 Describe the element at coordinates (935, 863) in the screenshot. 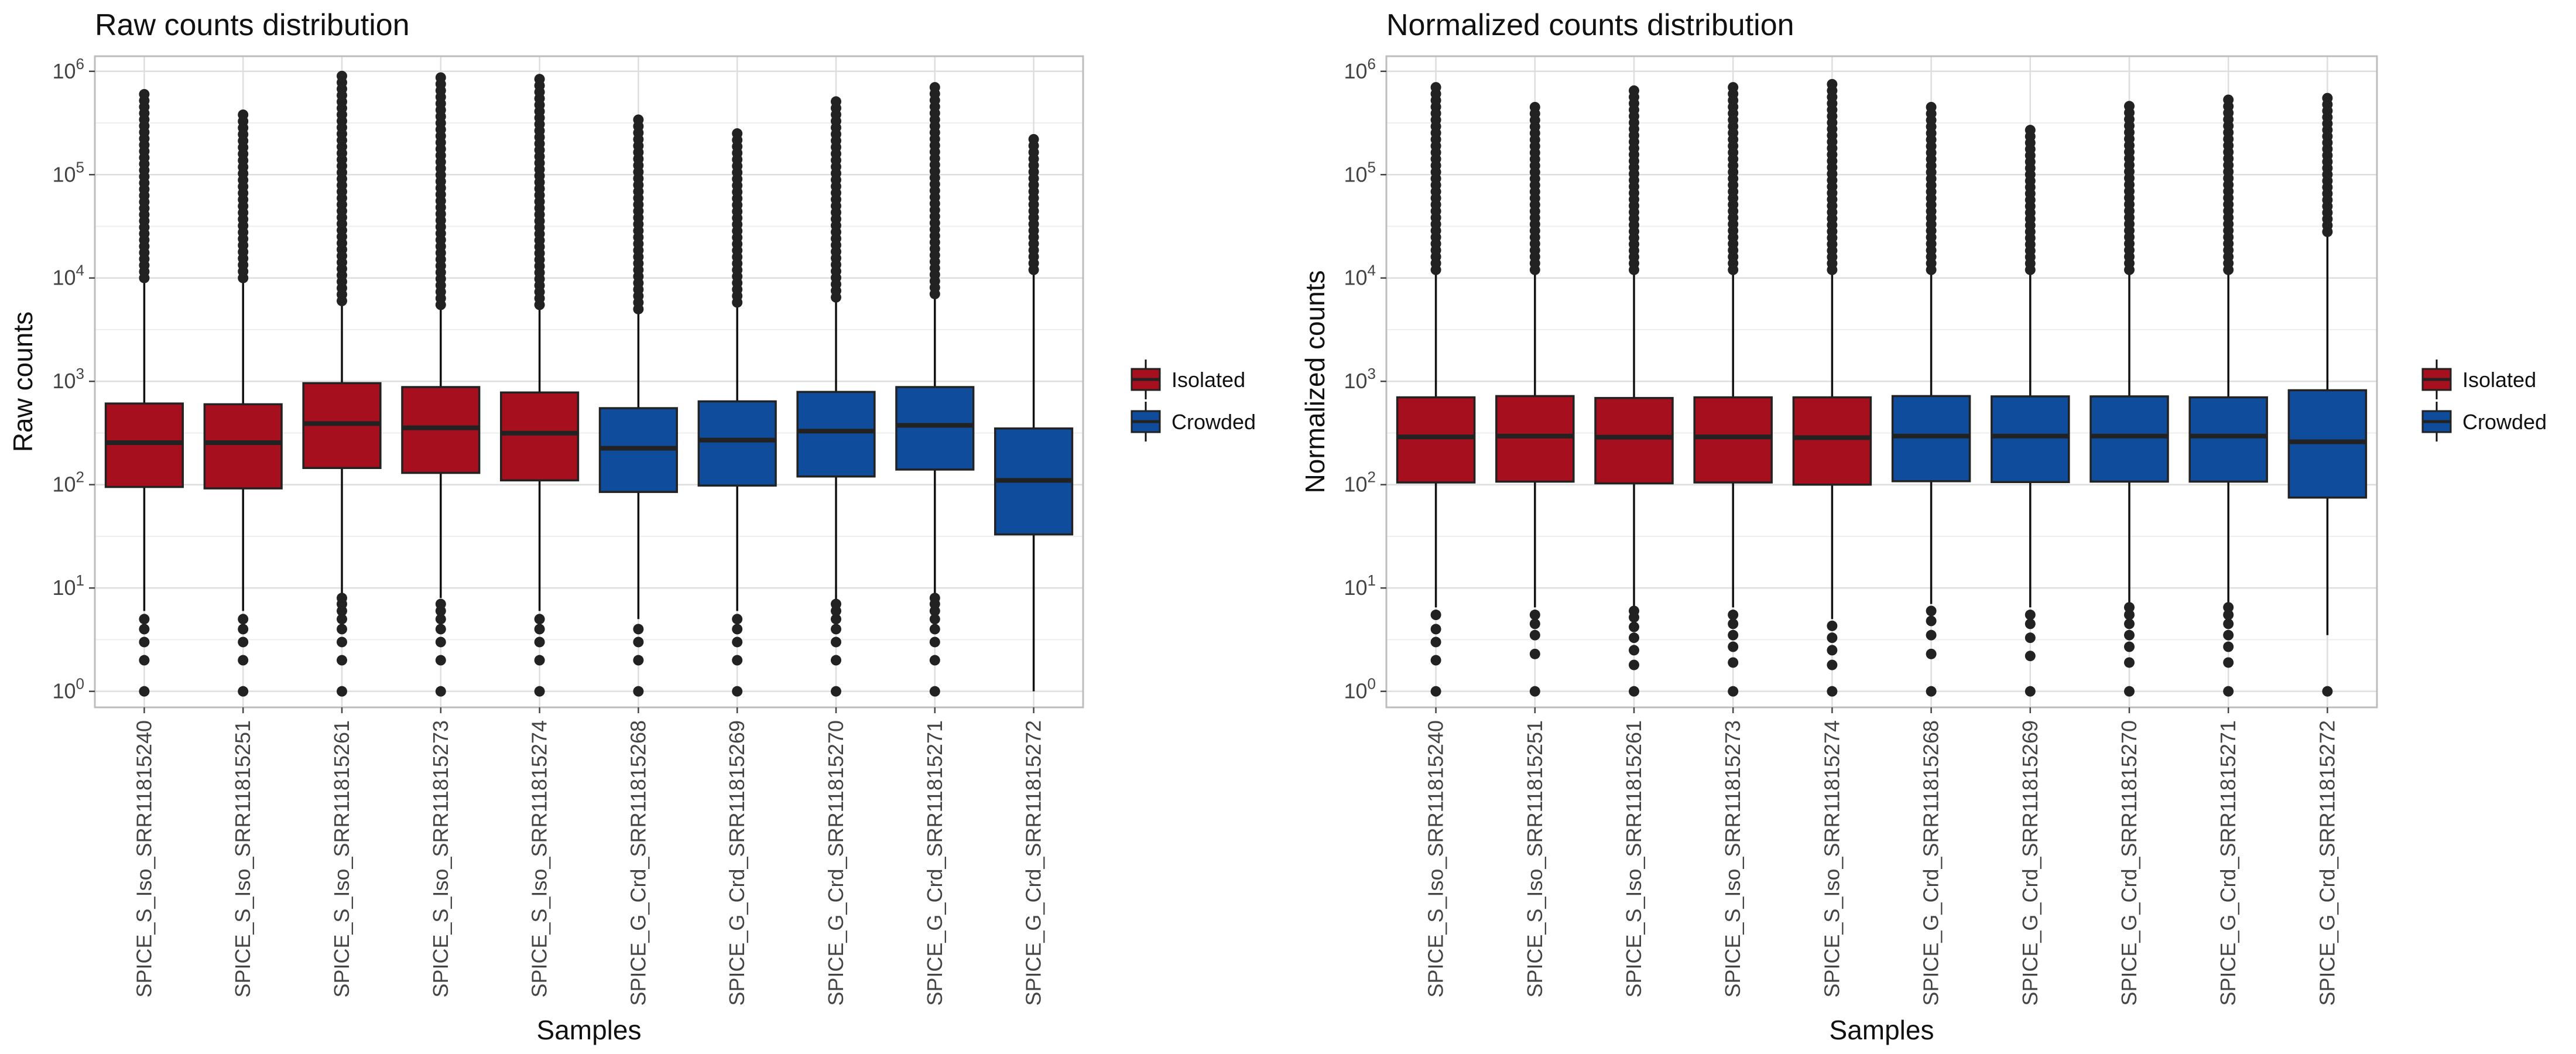

I see `x-tick-label: SPICE_G_Crd_SRR11815271` at that location.